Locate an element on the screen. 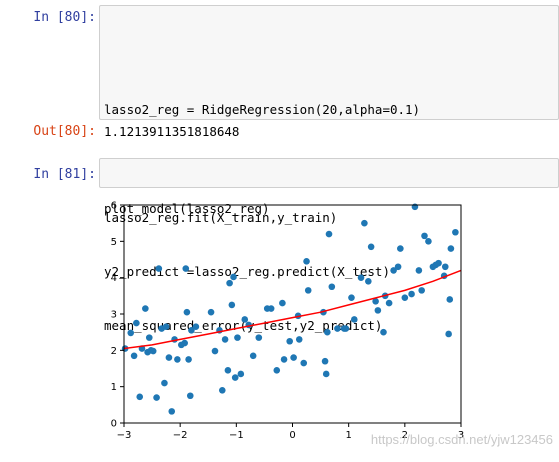  watermark: https://blog.csdn.net/yjw123456 is located at coordinates (461, 439).